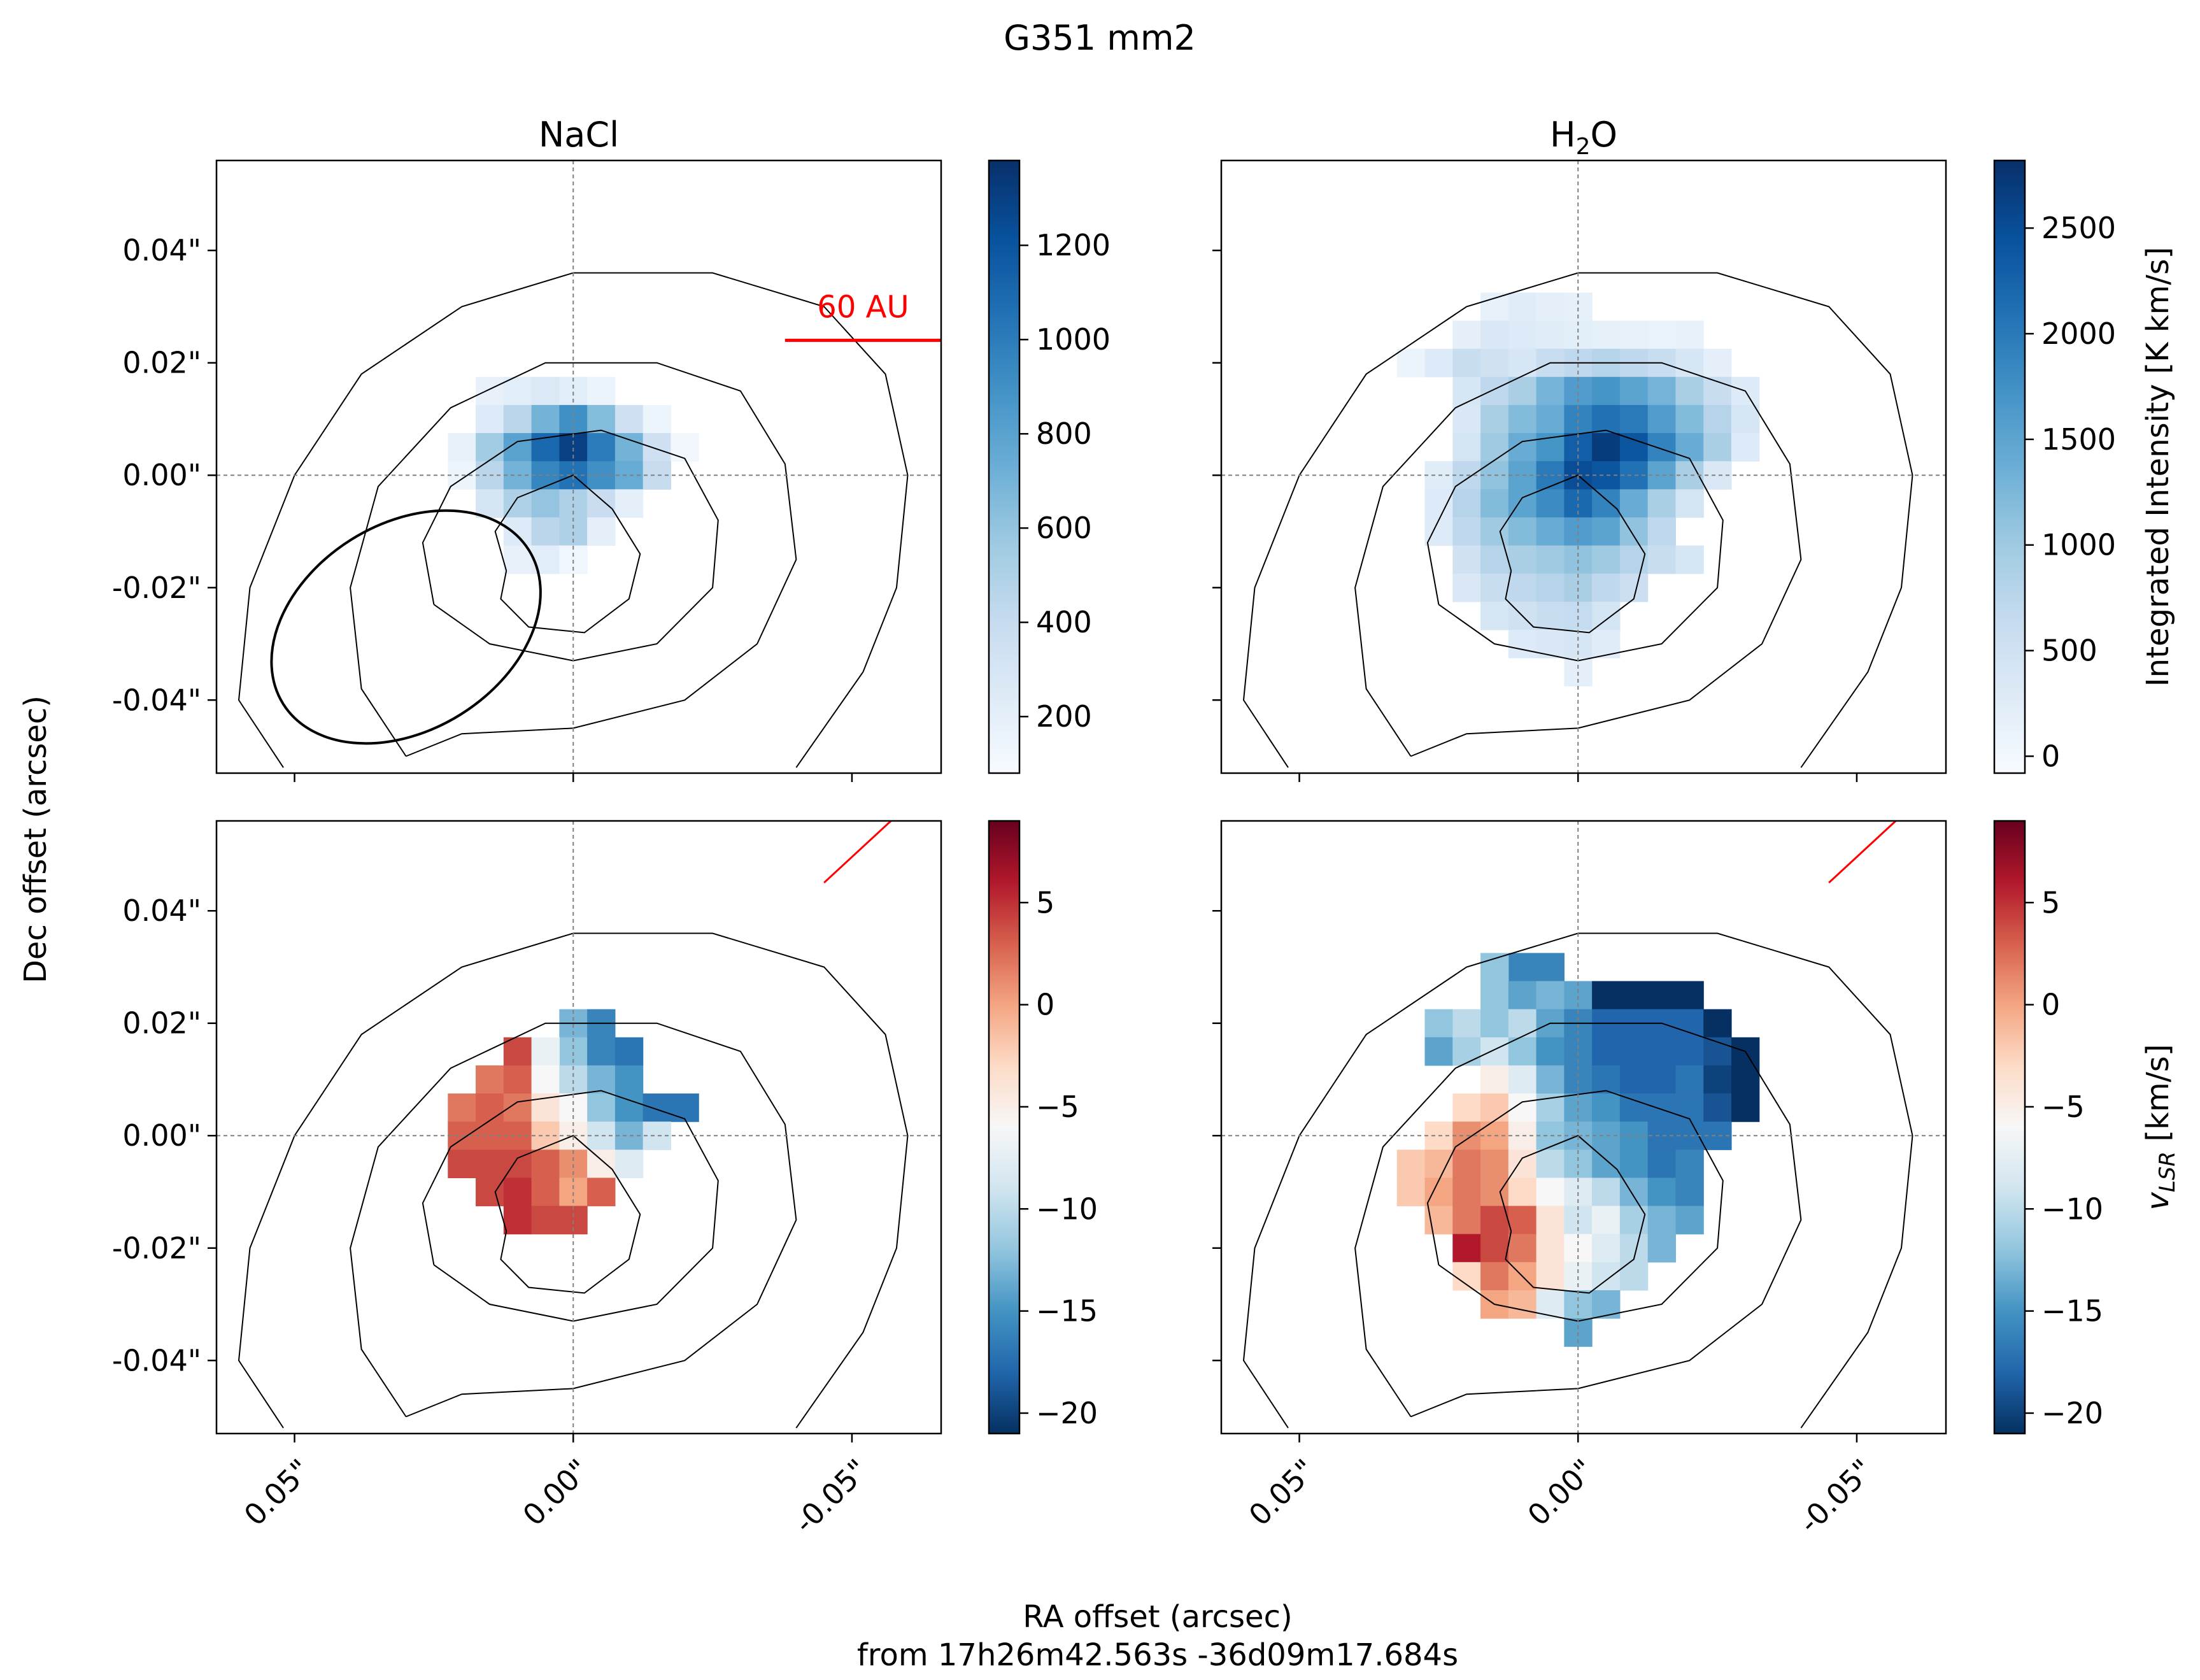 This screenshot has height=1680, width=2200. What do you see at coordinates (1057, 1107) in the screenshot?
I see `colorbar-tick-label: −5` at bounding box center [1057, 1107].